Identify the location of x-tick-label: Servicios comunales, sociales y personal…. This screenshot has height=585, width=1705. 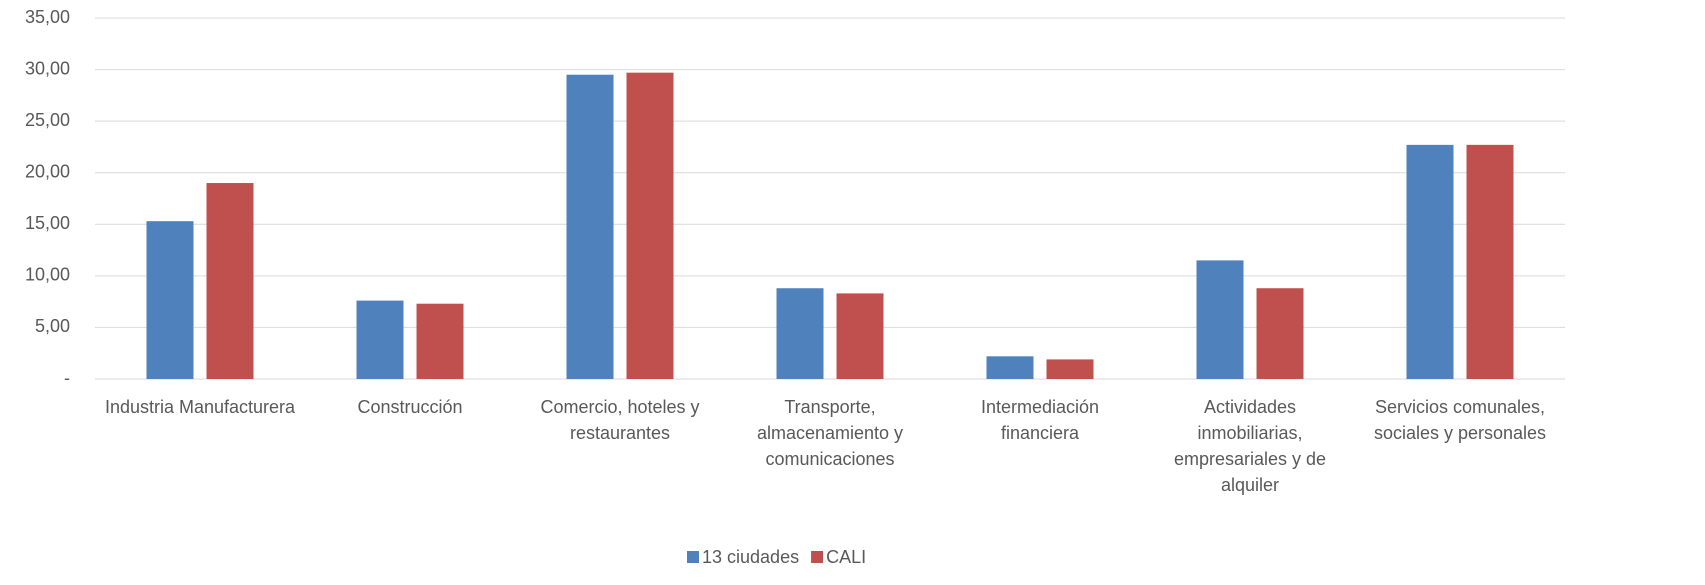
(1460, 420).